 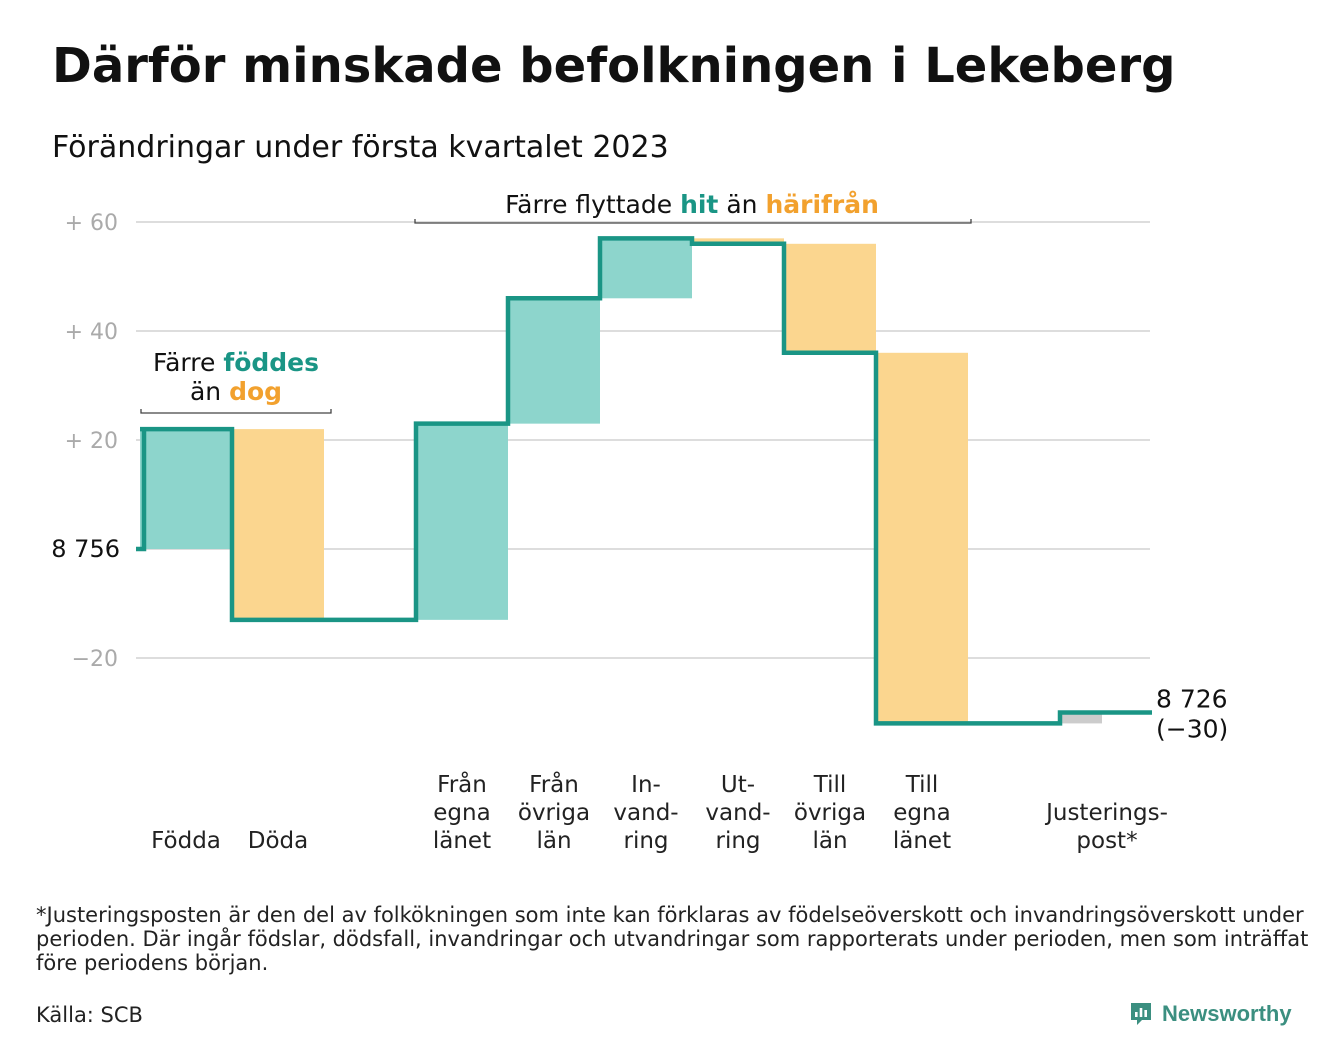 I want to click on source-note: Källa: SCB, so click(x=89, y=1015).